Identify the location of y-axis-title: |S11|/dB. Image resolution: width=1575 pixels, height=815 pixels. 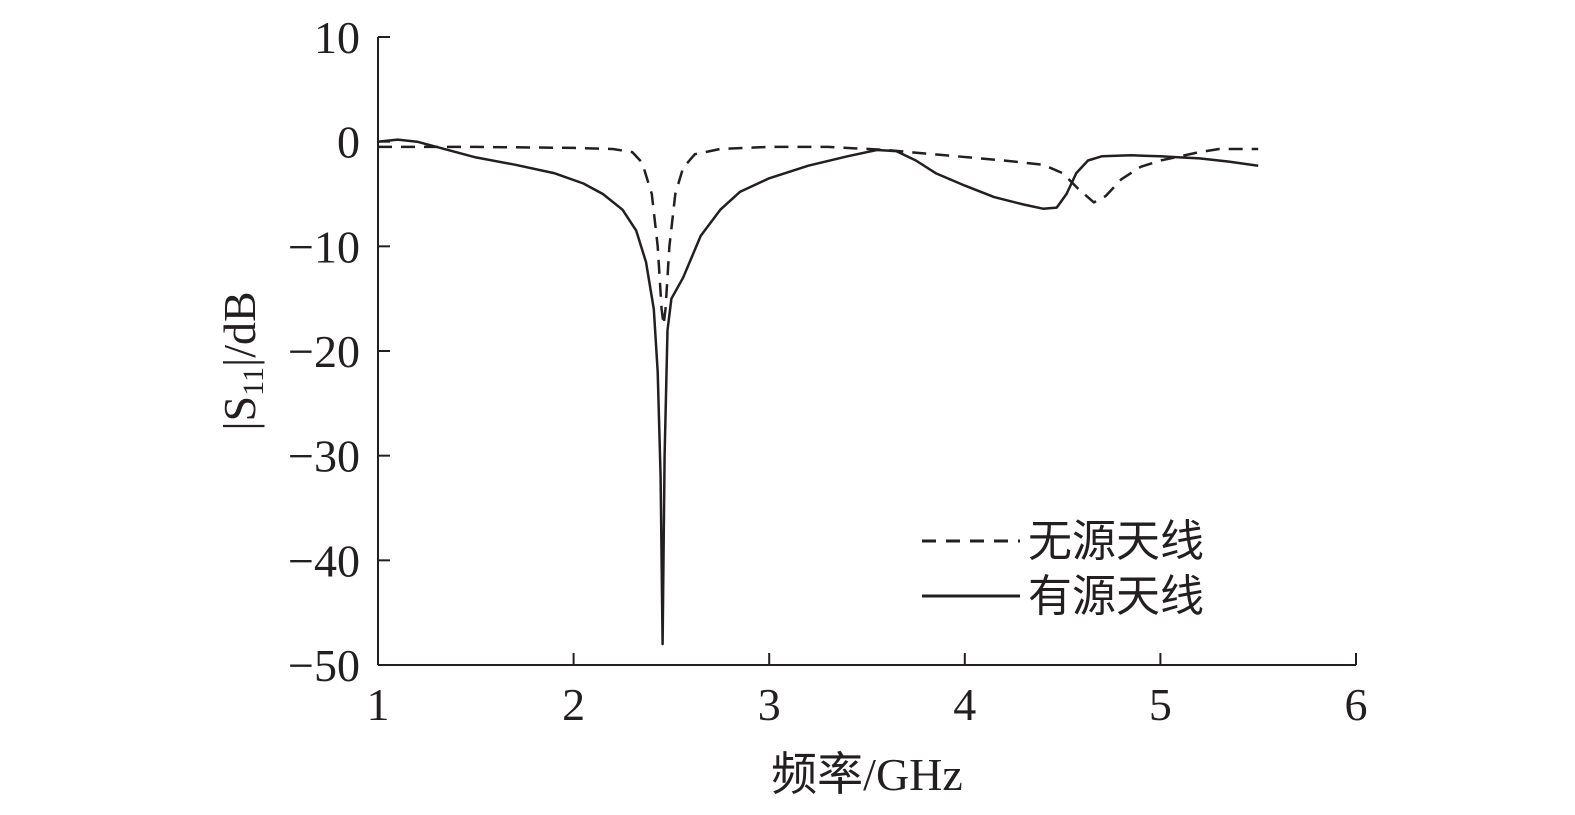
(242, 360).